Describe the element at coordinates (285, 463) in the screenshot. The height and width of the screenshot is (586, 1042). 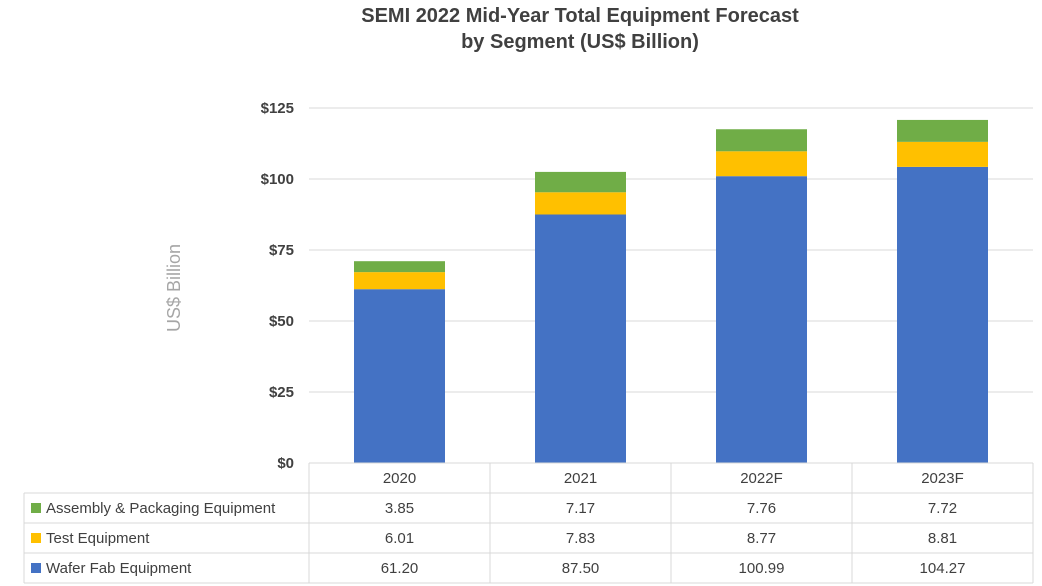
I see `y-tick-label: $0` at that location.